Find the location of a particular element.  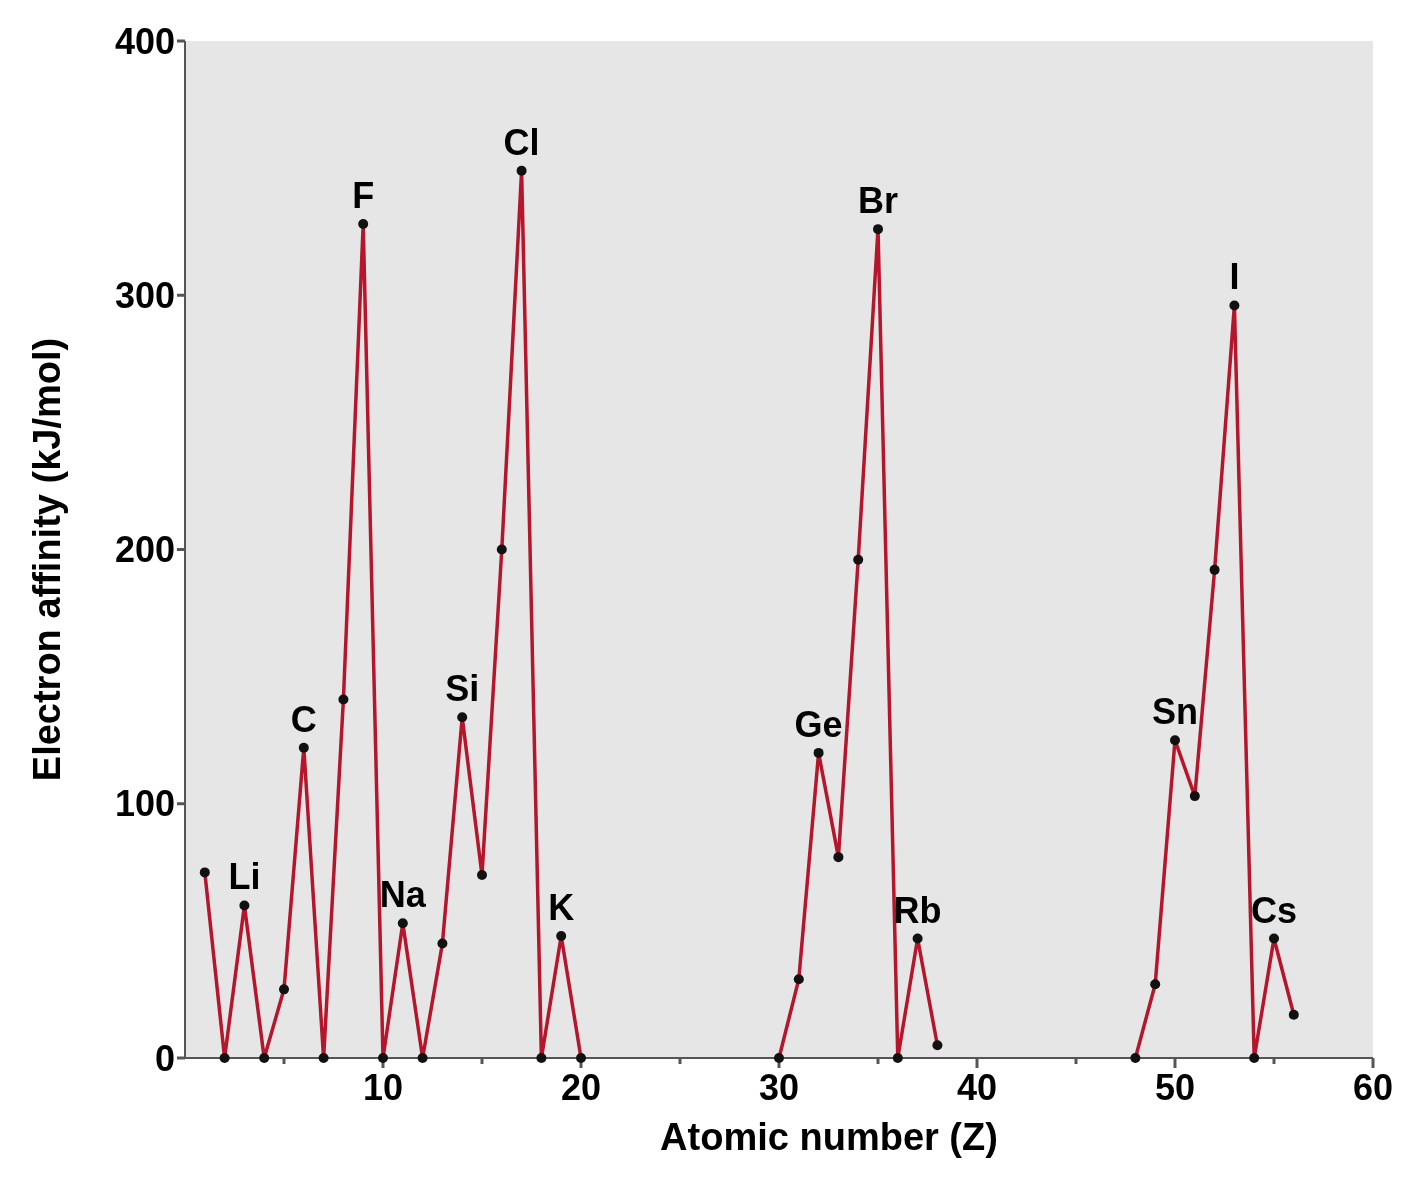

y-tick-label: 200 is located at coordinates (144, 550).